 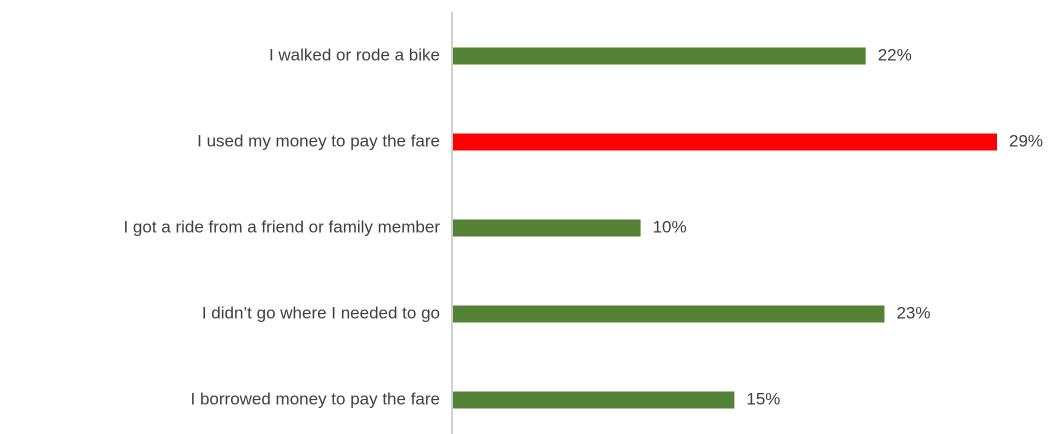 I want to click on value-label: 15%, so click(x=763, y=398).